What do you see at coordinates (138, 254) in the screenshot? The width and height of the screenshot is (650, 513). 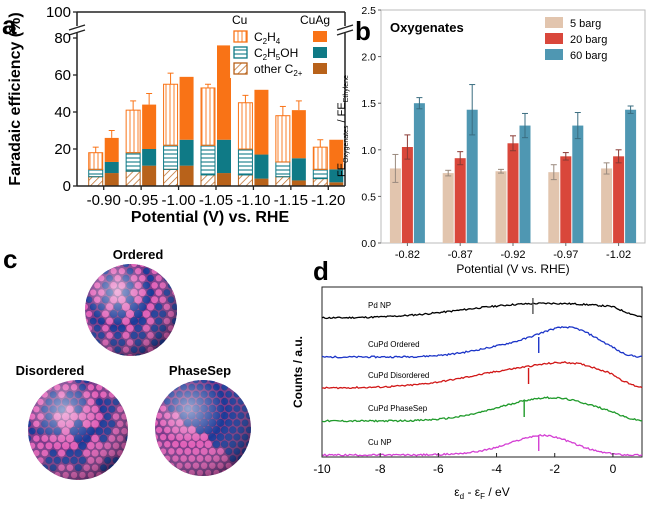 I see `label-ordered: Ordered` at bounding box center [138, 254].